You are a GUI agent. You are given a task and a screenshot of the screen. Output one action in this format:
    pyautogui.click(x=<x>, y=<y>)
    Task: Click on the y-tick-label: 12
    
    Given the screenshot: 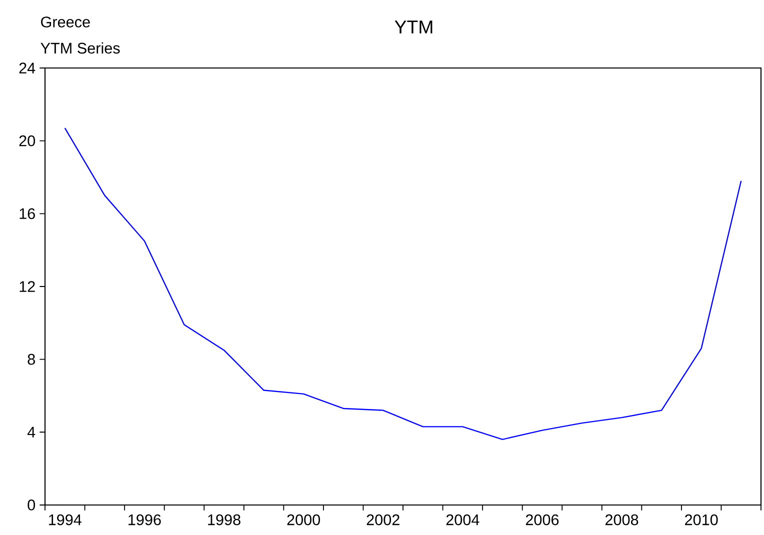 What is the action you would take?
    pyautogui.click(x=27, y=286)
    